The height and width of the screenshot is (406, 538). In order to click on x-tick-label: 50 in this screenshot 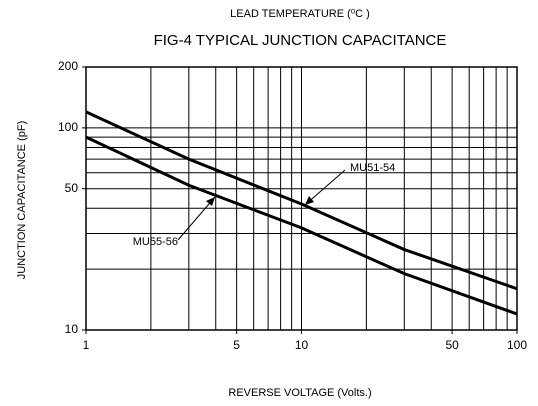, I will do `click(452, 345)`.